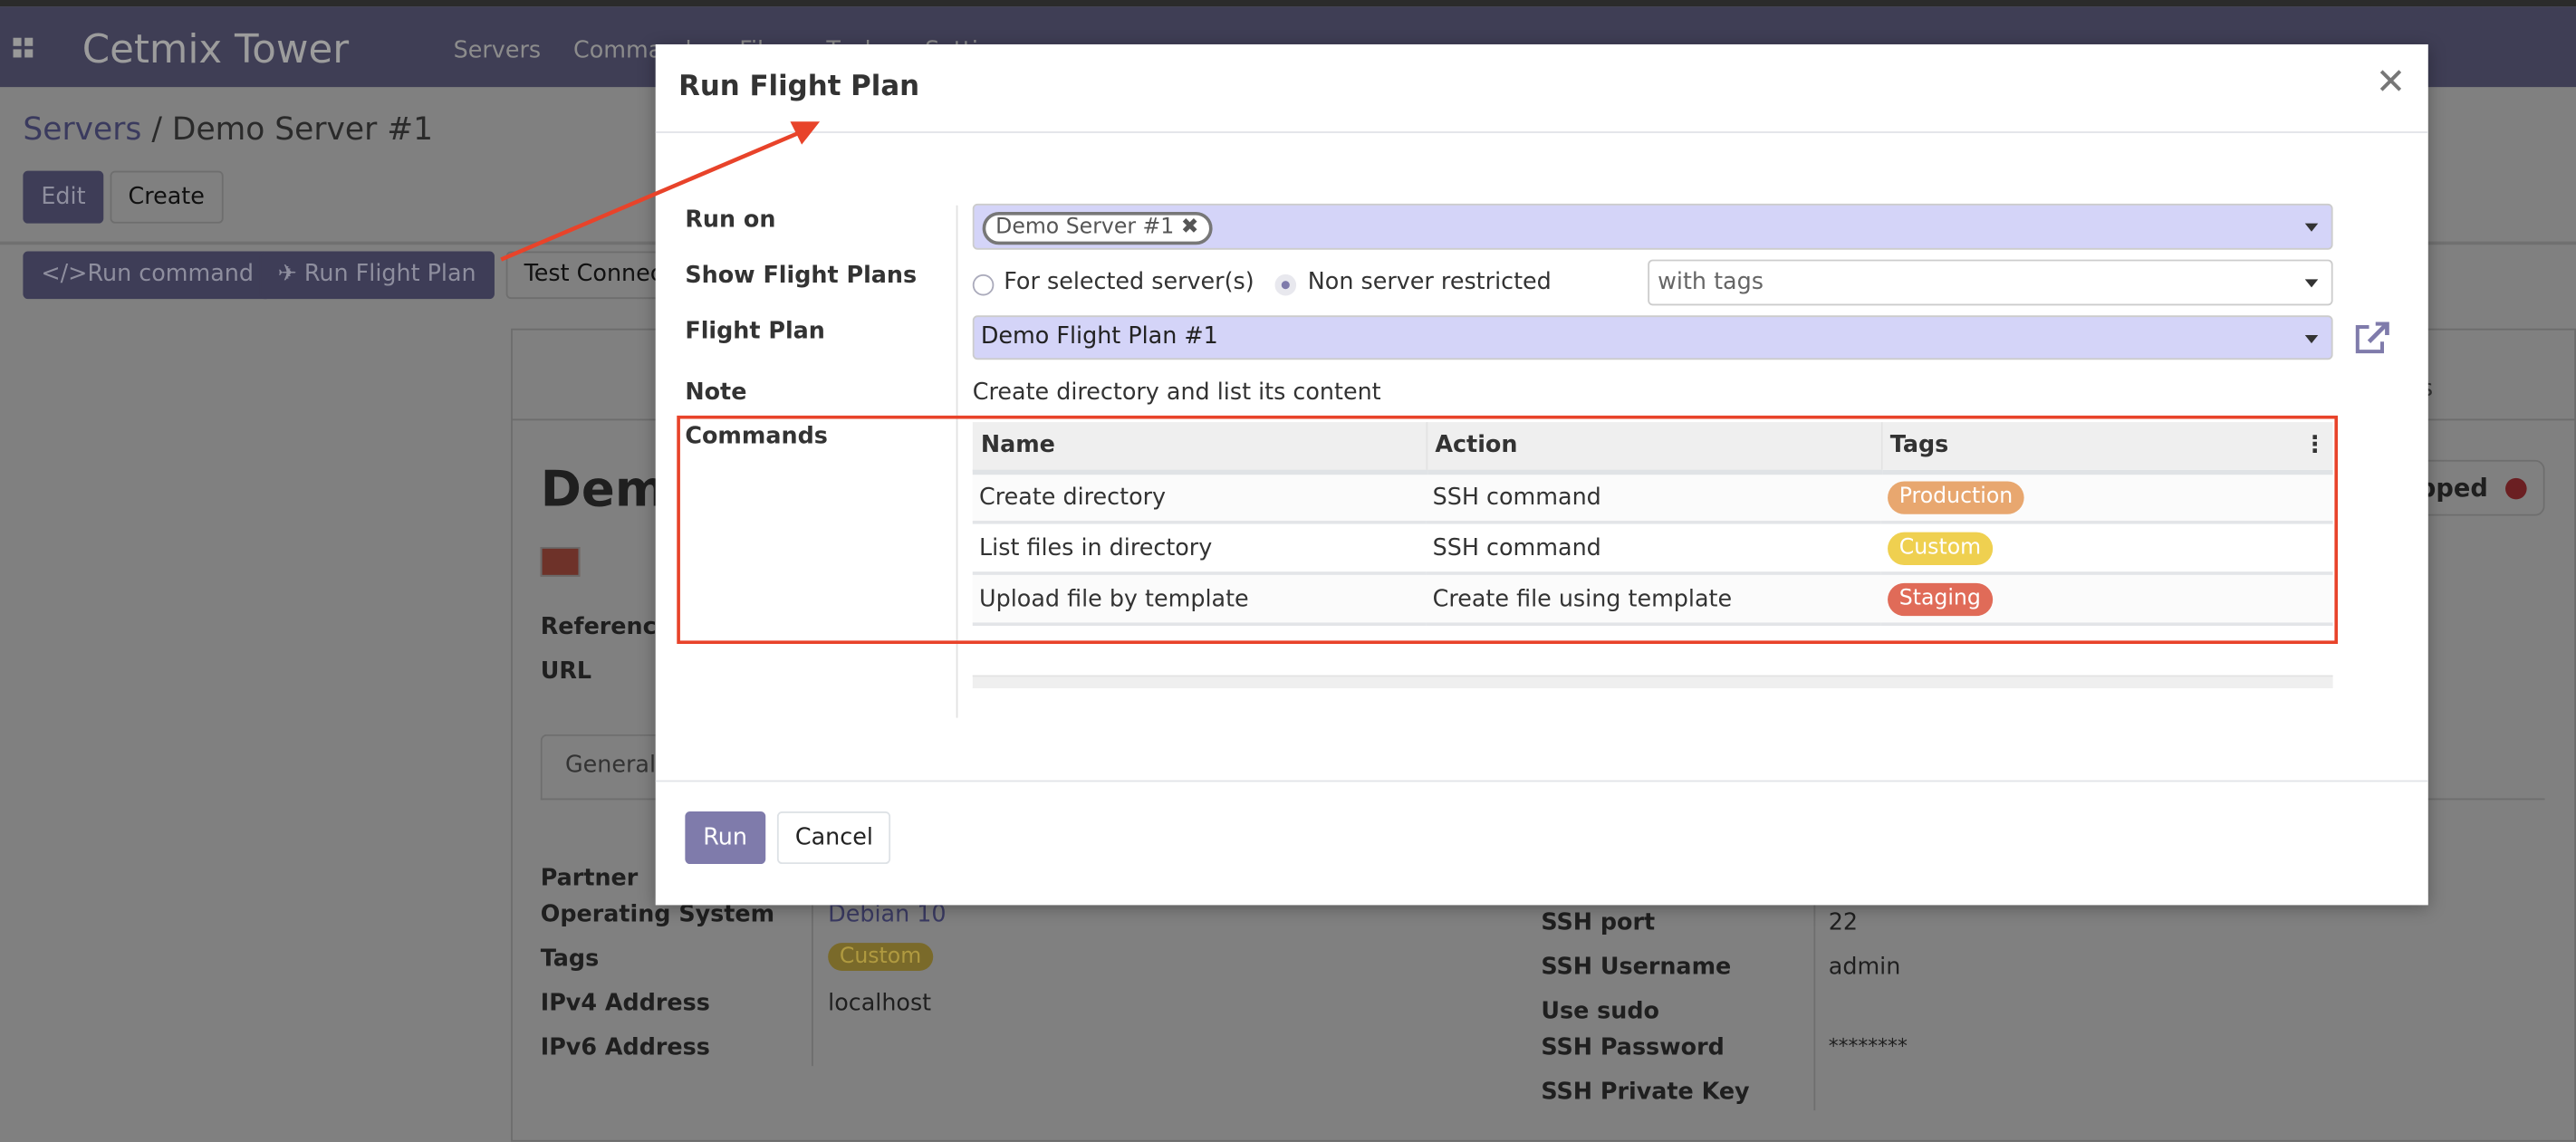  What do you see at coordinates (2314, 446) in the screenshot?
I see `column-options-icon: ⋮` at bounding box center [2314, 446].